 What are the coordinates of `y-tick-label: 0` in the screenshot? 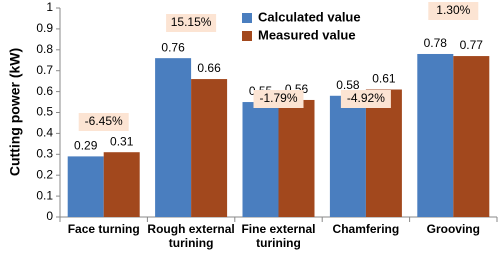 It's located at (49, 216).